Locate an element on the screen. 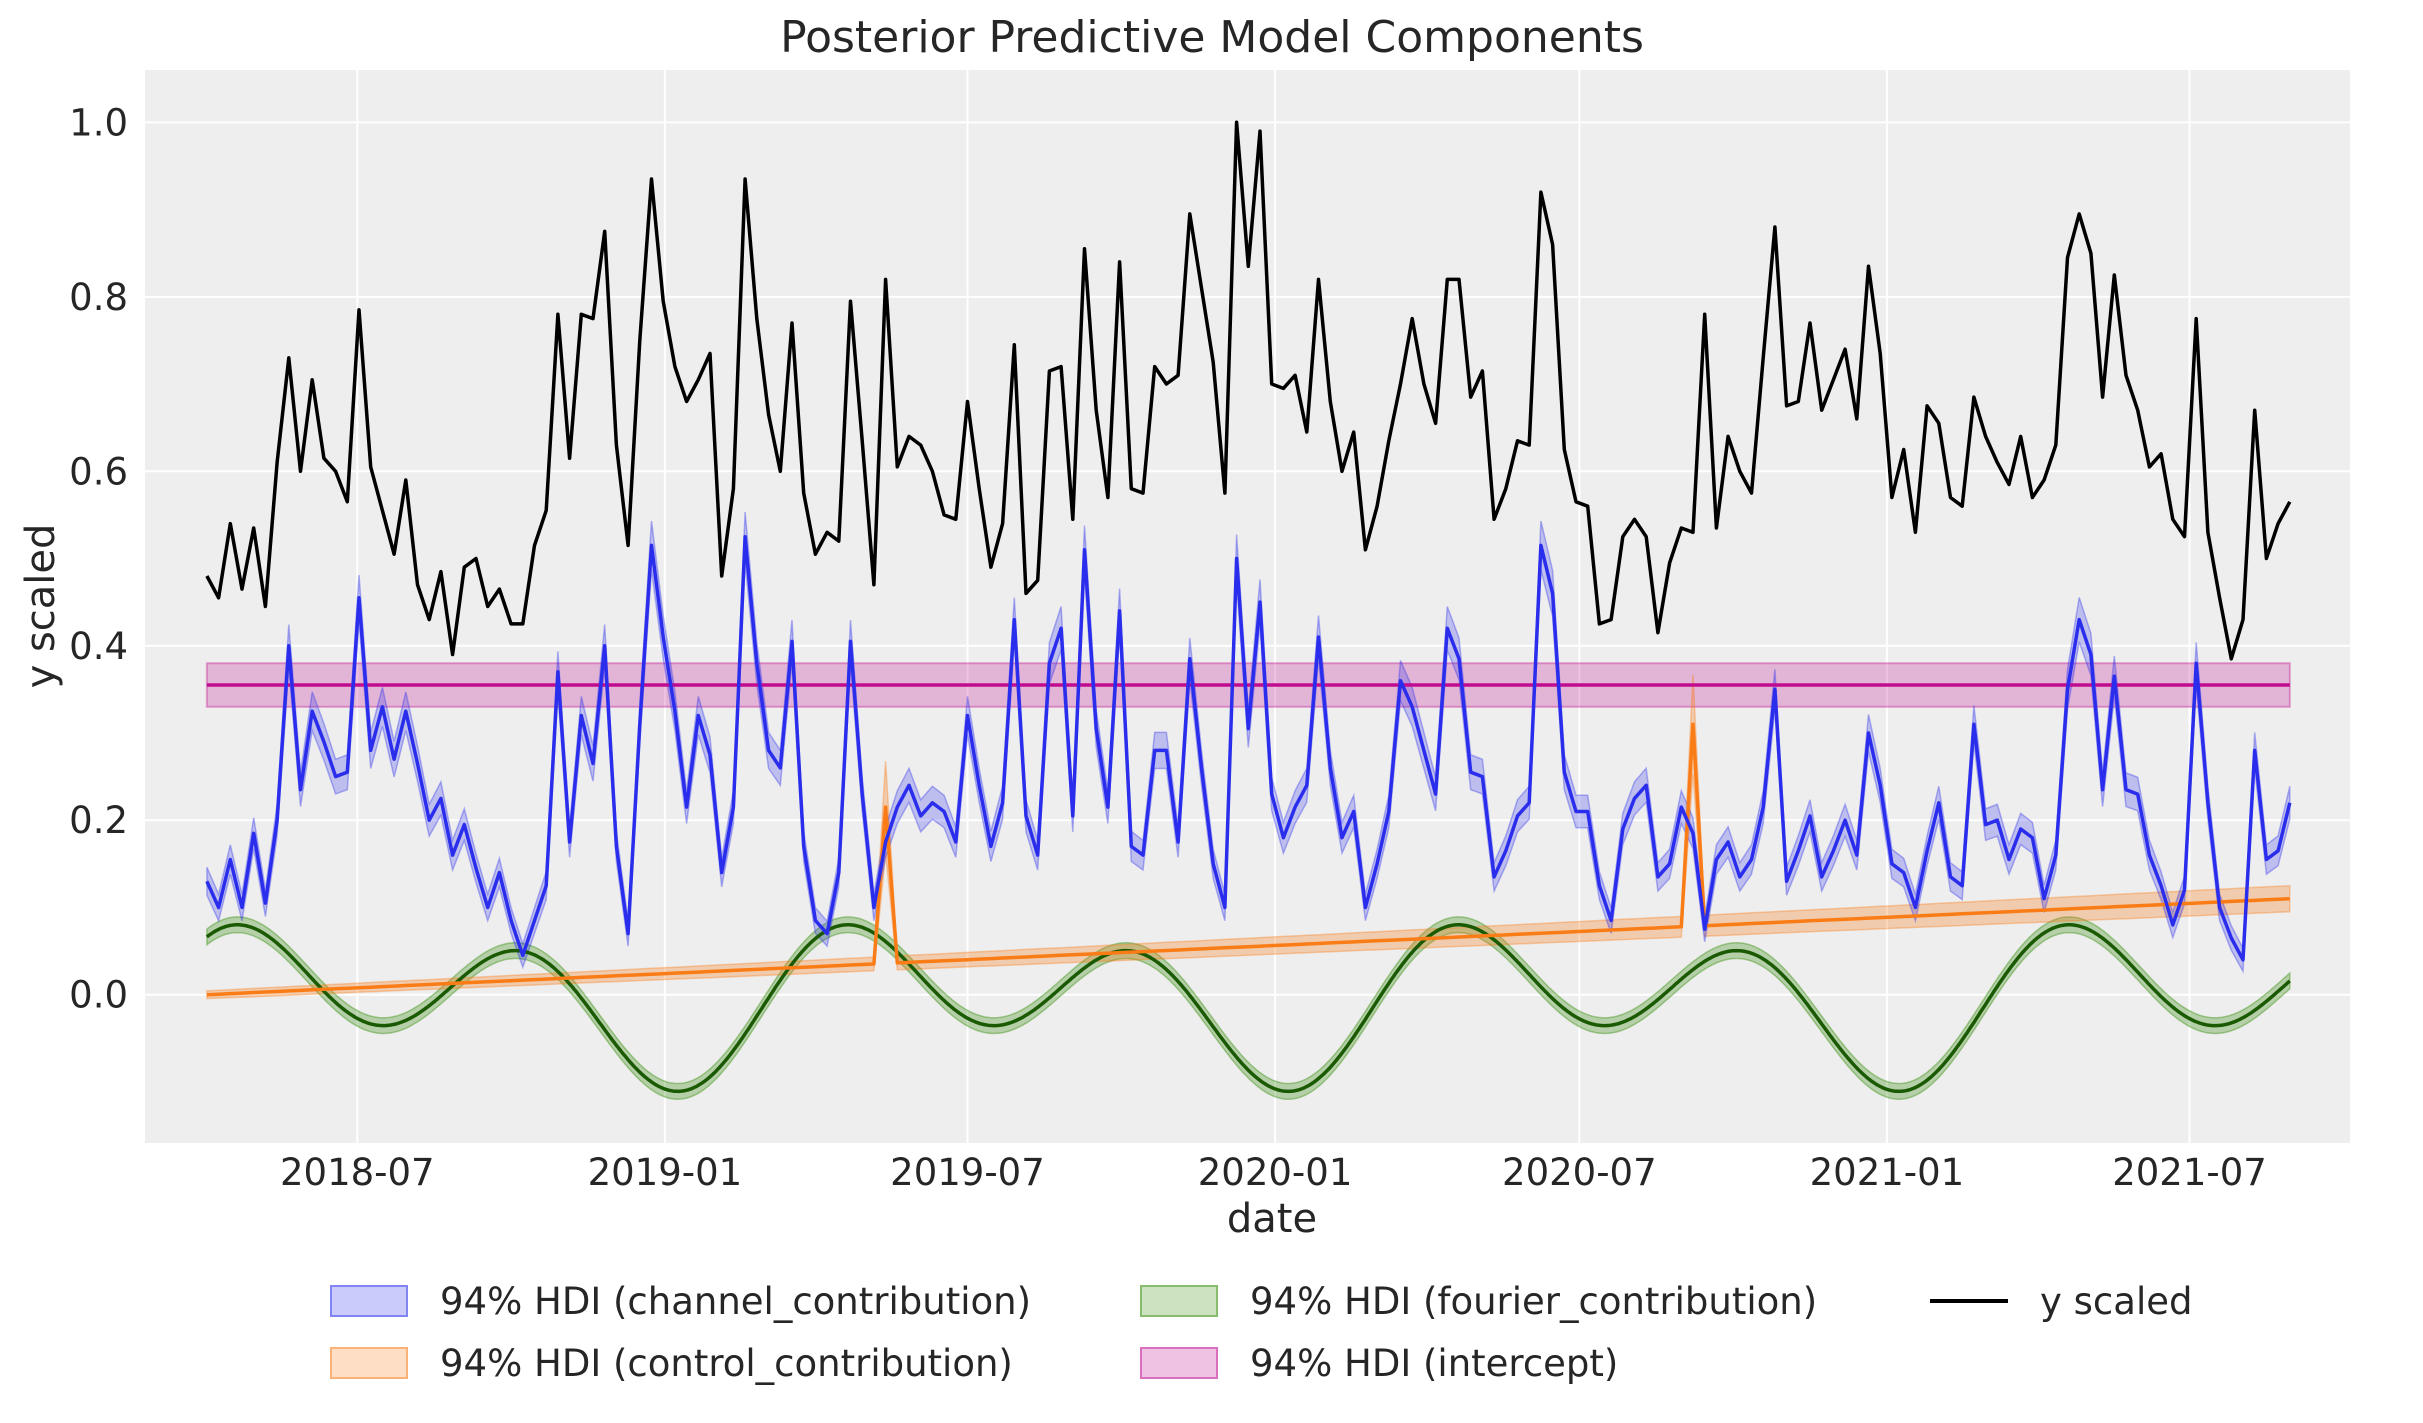 This screenshot has width=2423, height=1423. x-tick-label: 2021-07 is located at coordinates (2189, 1172).